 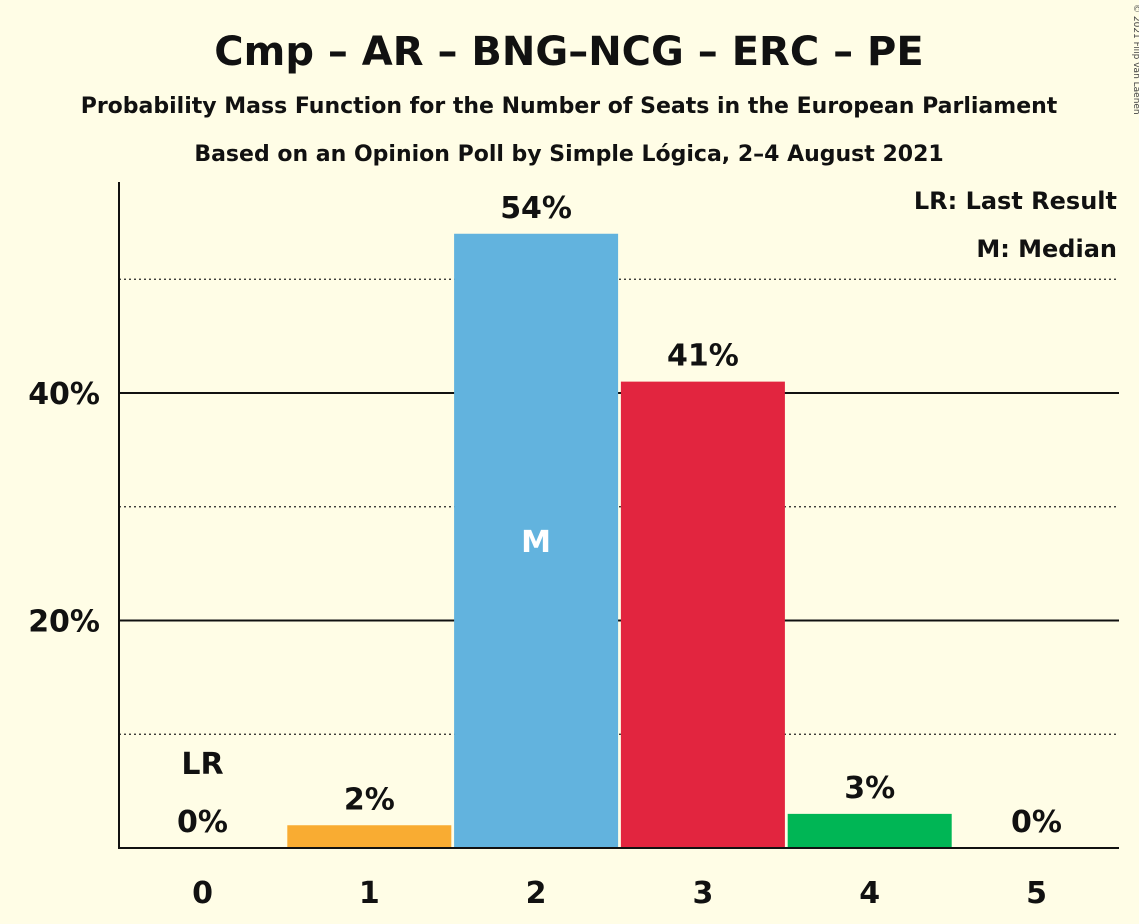 What do you see at coordinates (869, 788) in the screenshot?
I see `data-label: 3%` at bounding box center [869, 788].